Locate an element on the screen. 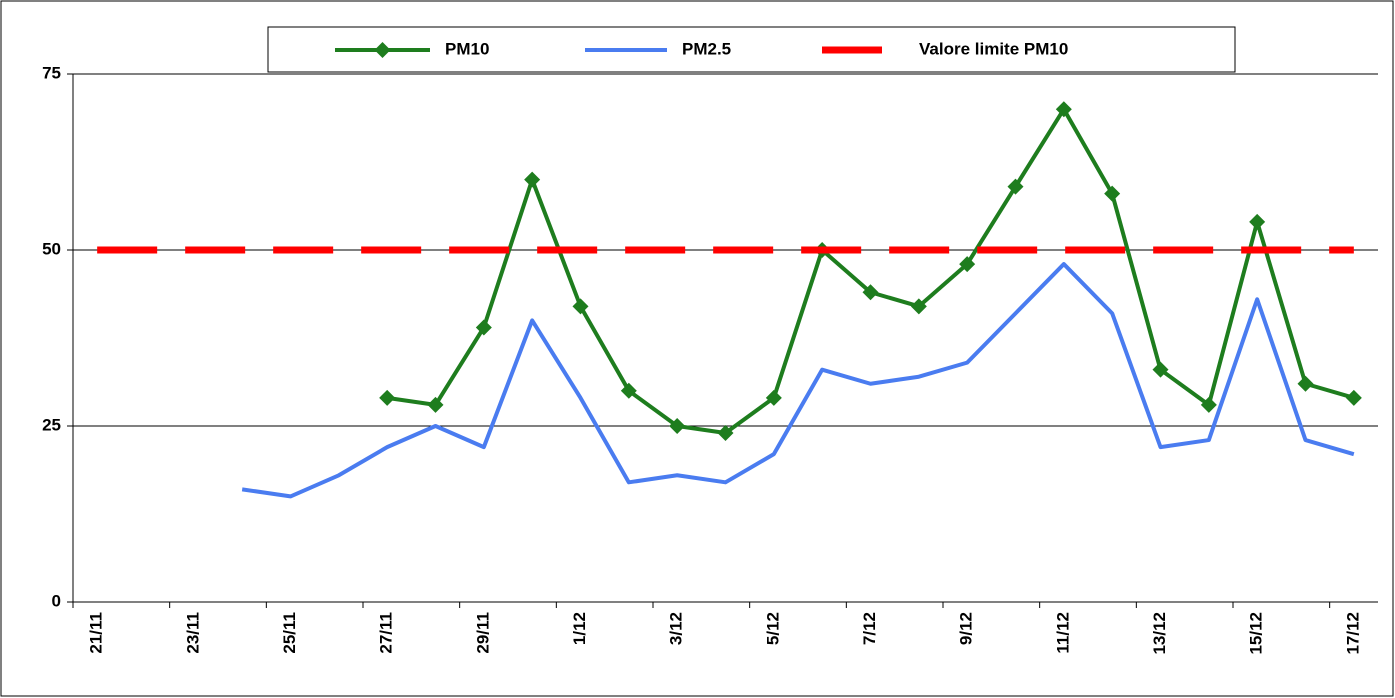  x-tick-label: 27/11 is located at coordinates (386, 633).